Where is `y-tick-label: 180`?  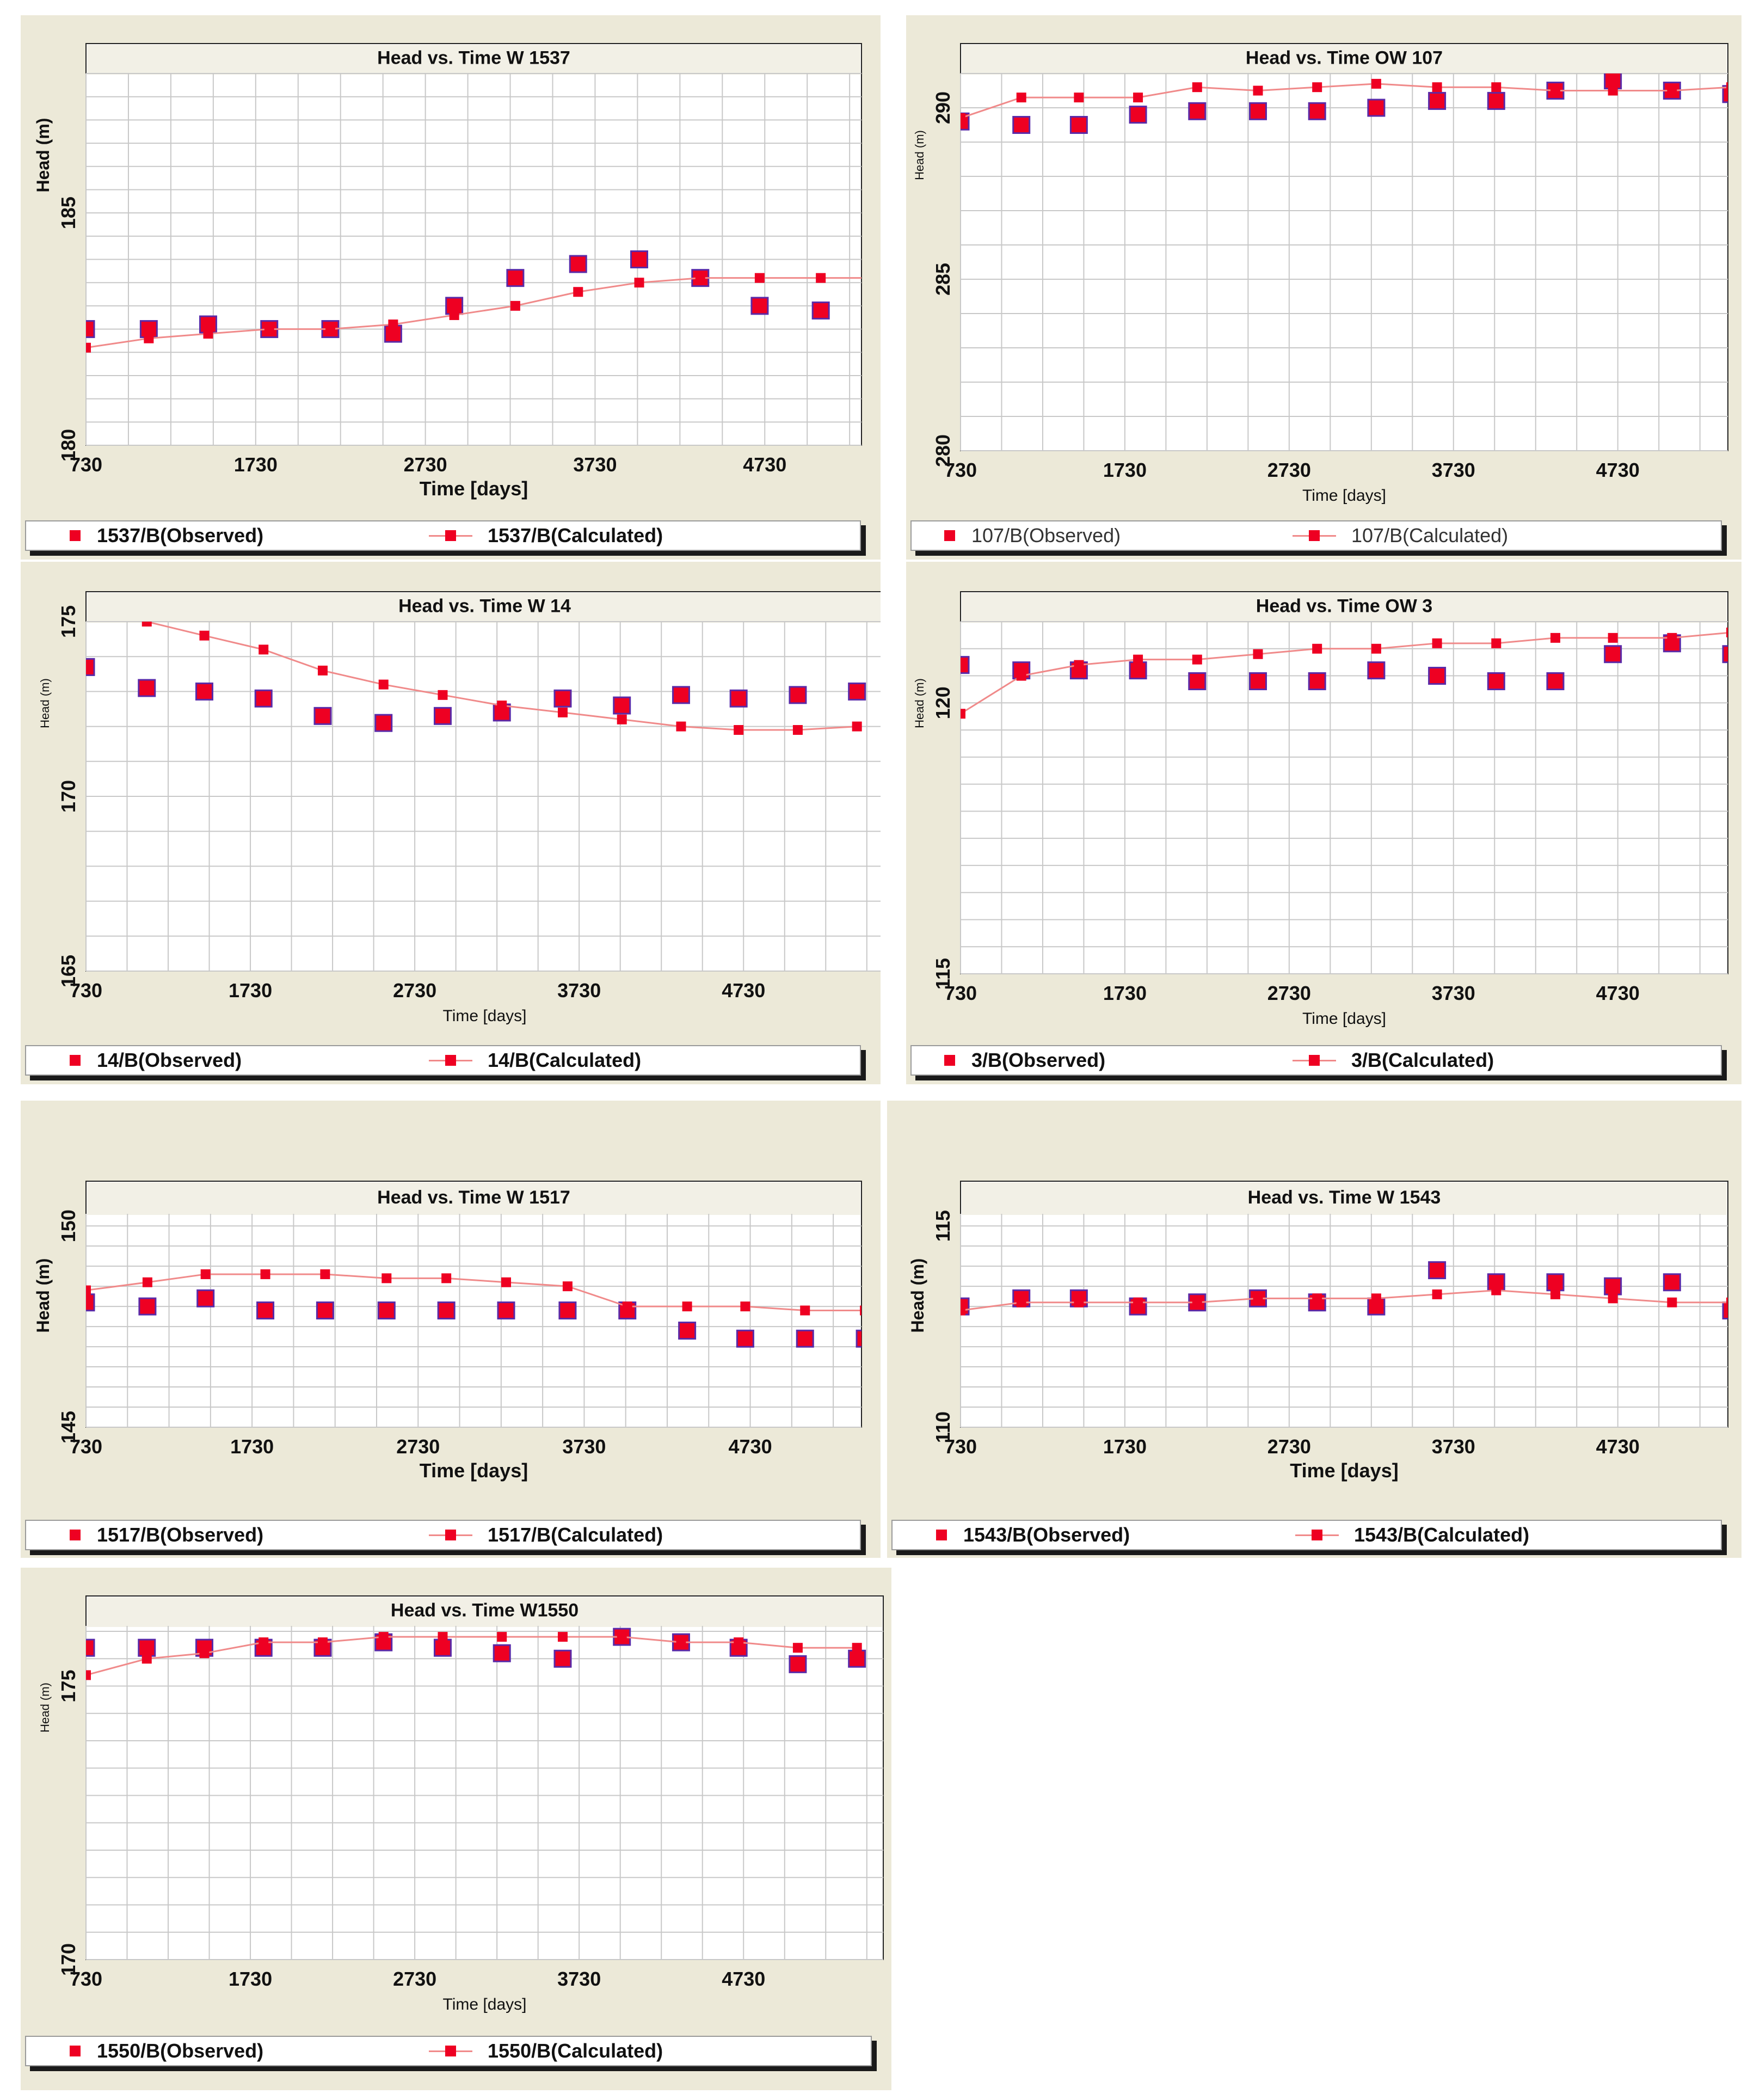
y-tick-label: 180 is located at coordinates (68, 446).